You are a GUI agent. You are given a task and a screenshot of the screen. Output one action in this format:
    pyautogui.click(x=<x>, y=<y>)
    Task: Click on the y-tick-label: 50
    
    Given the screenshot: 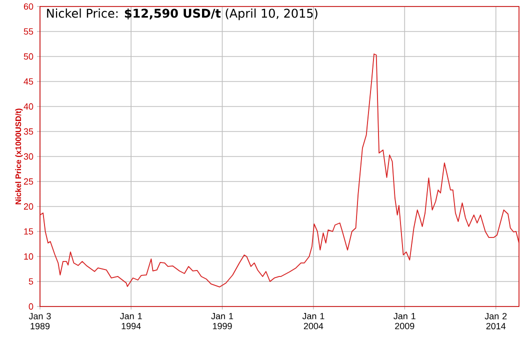 What is the action you would take?
    pyautogui.click(x=29, y=56)
    